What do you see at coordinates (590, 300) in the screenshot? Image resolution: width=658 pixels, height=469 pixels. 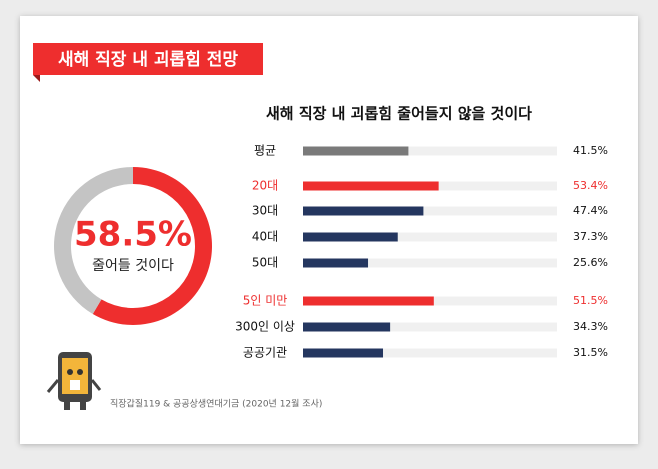 I see `value-label: 51.5%` at bounding box center [590, 300].